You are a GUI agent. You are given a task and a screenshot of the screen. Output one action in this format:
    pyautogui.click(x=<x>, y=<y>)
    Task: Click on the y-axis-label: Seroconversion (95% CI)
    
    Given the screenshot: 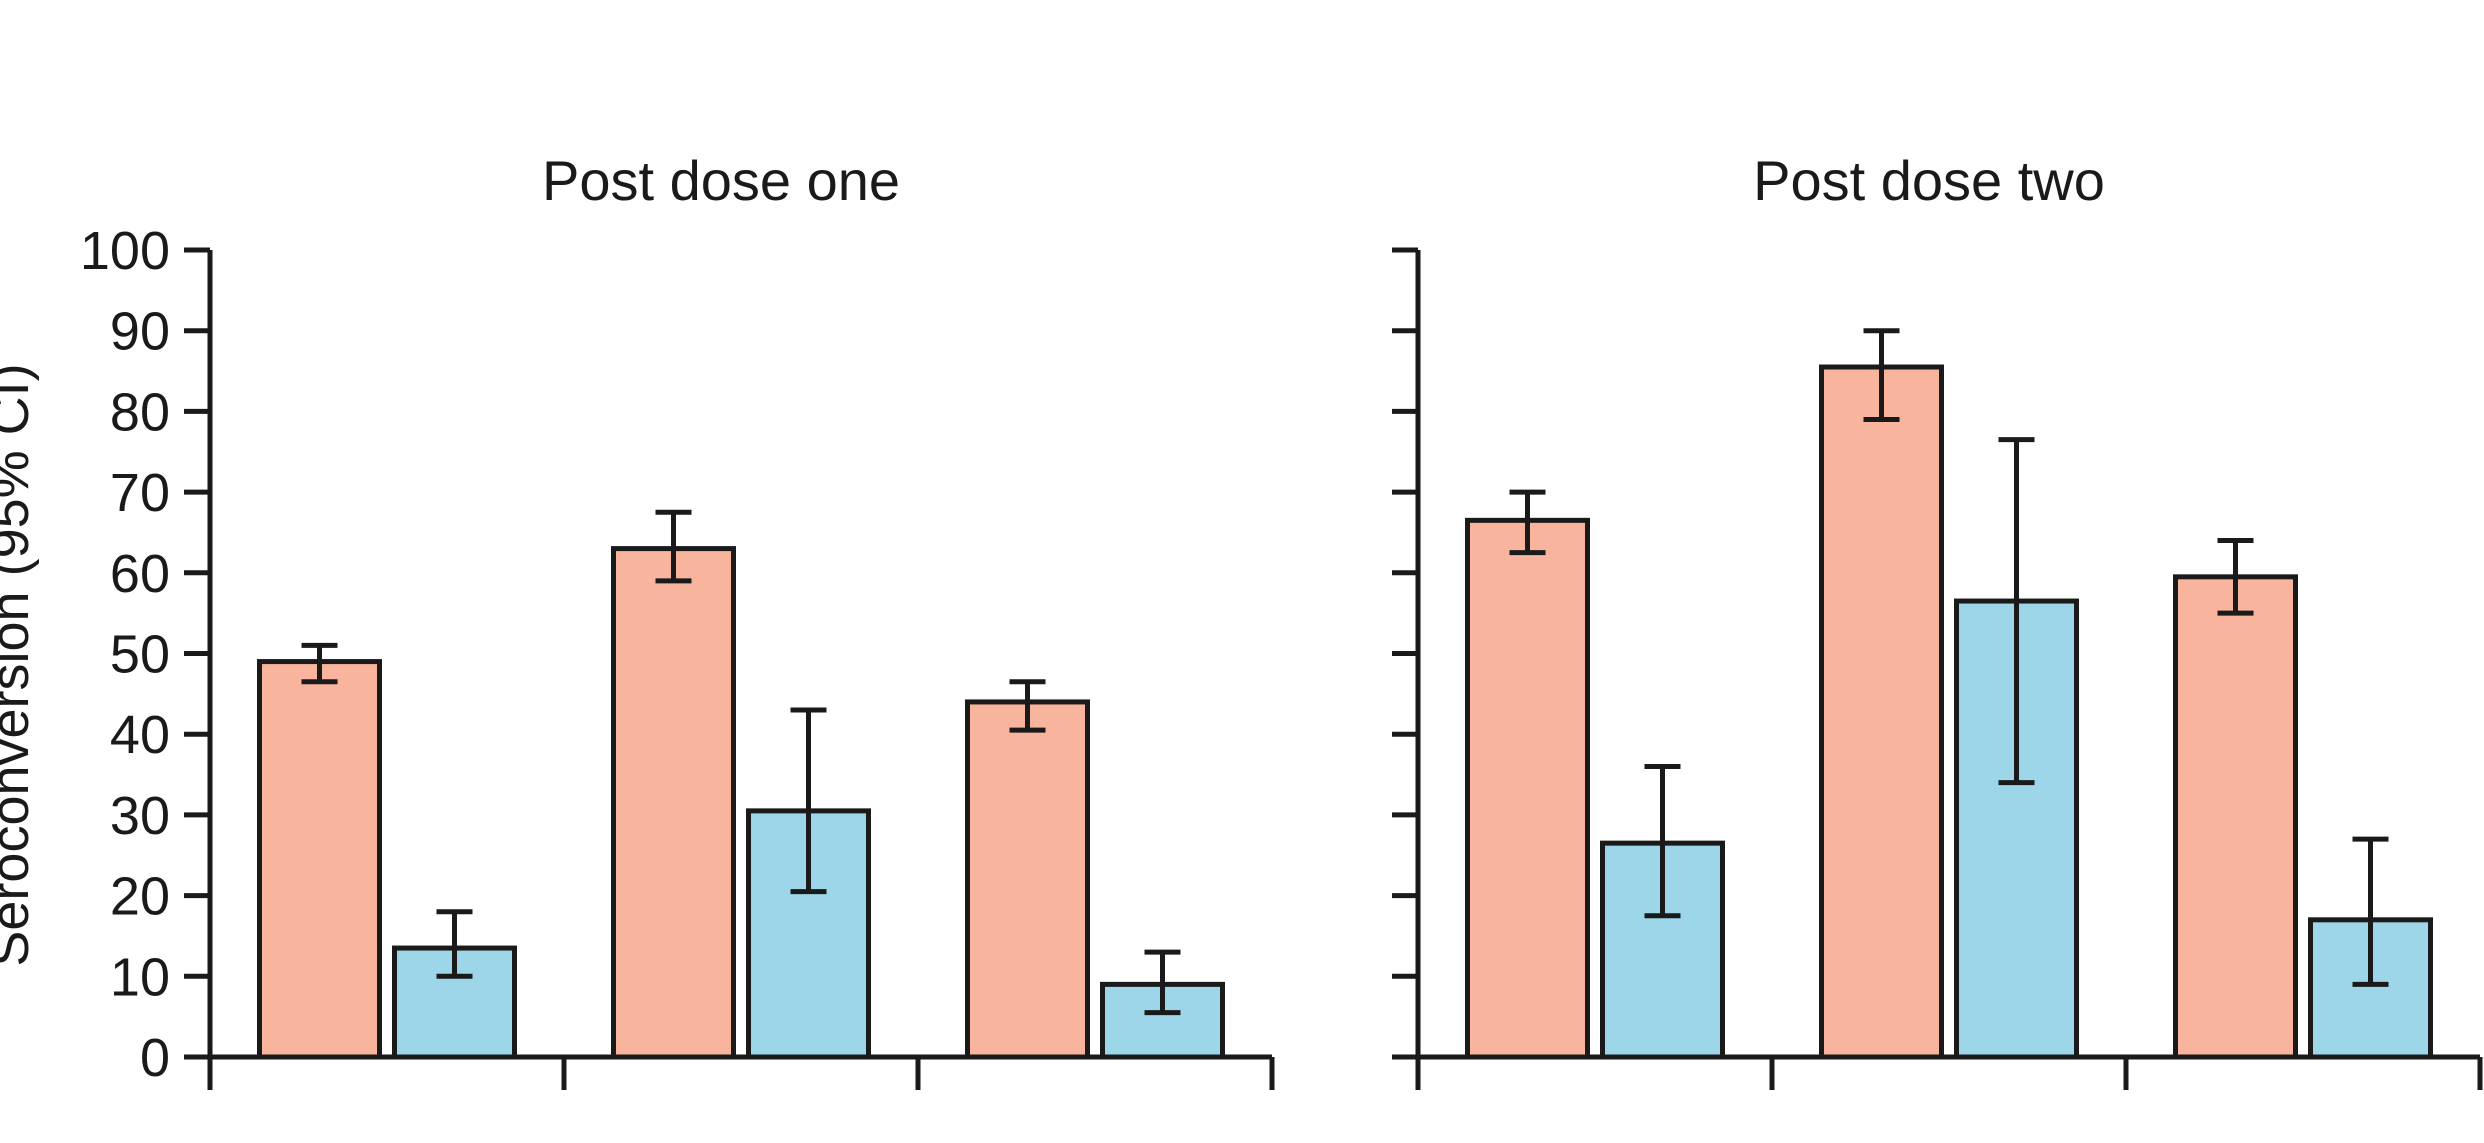 What is the action you would take?
    pyautogui.click(x=20, y=664)
    